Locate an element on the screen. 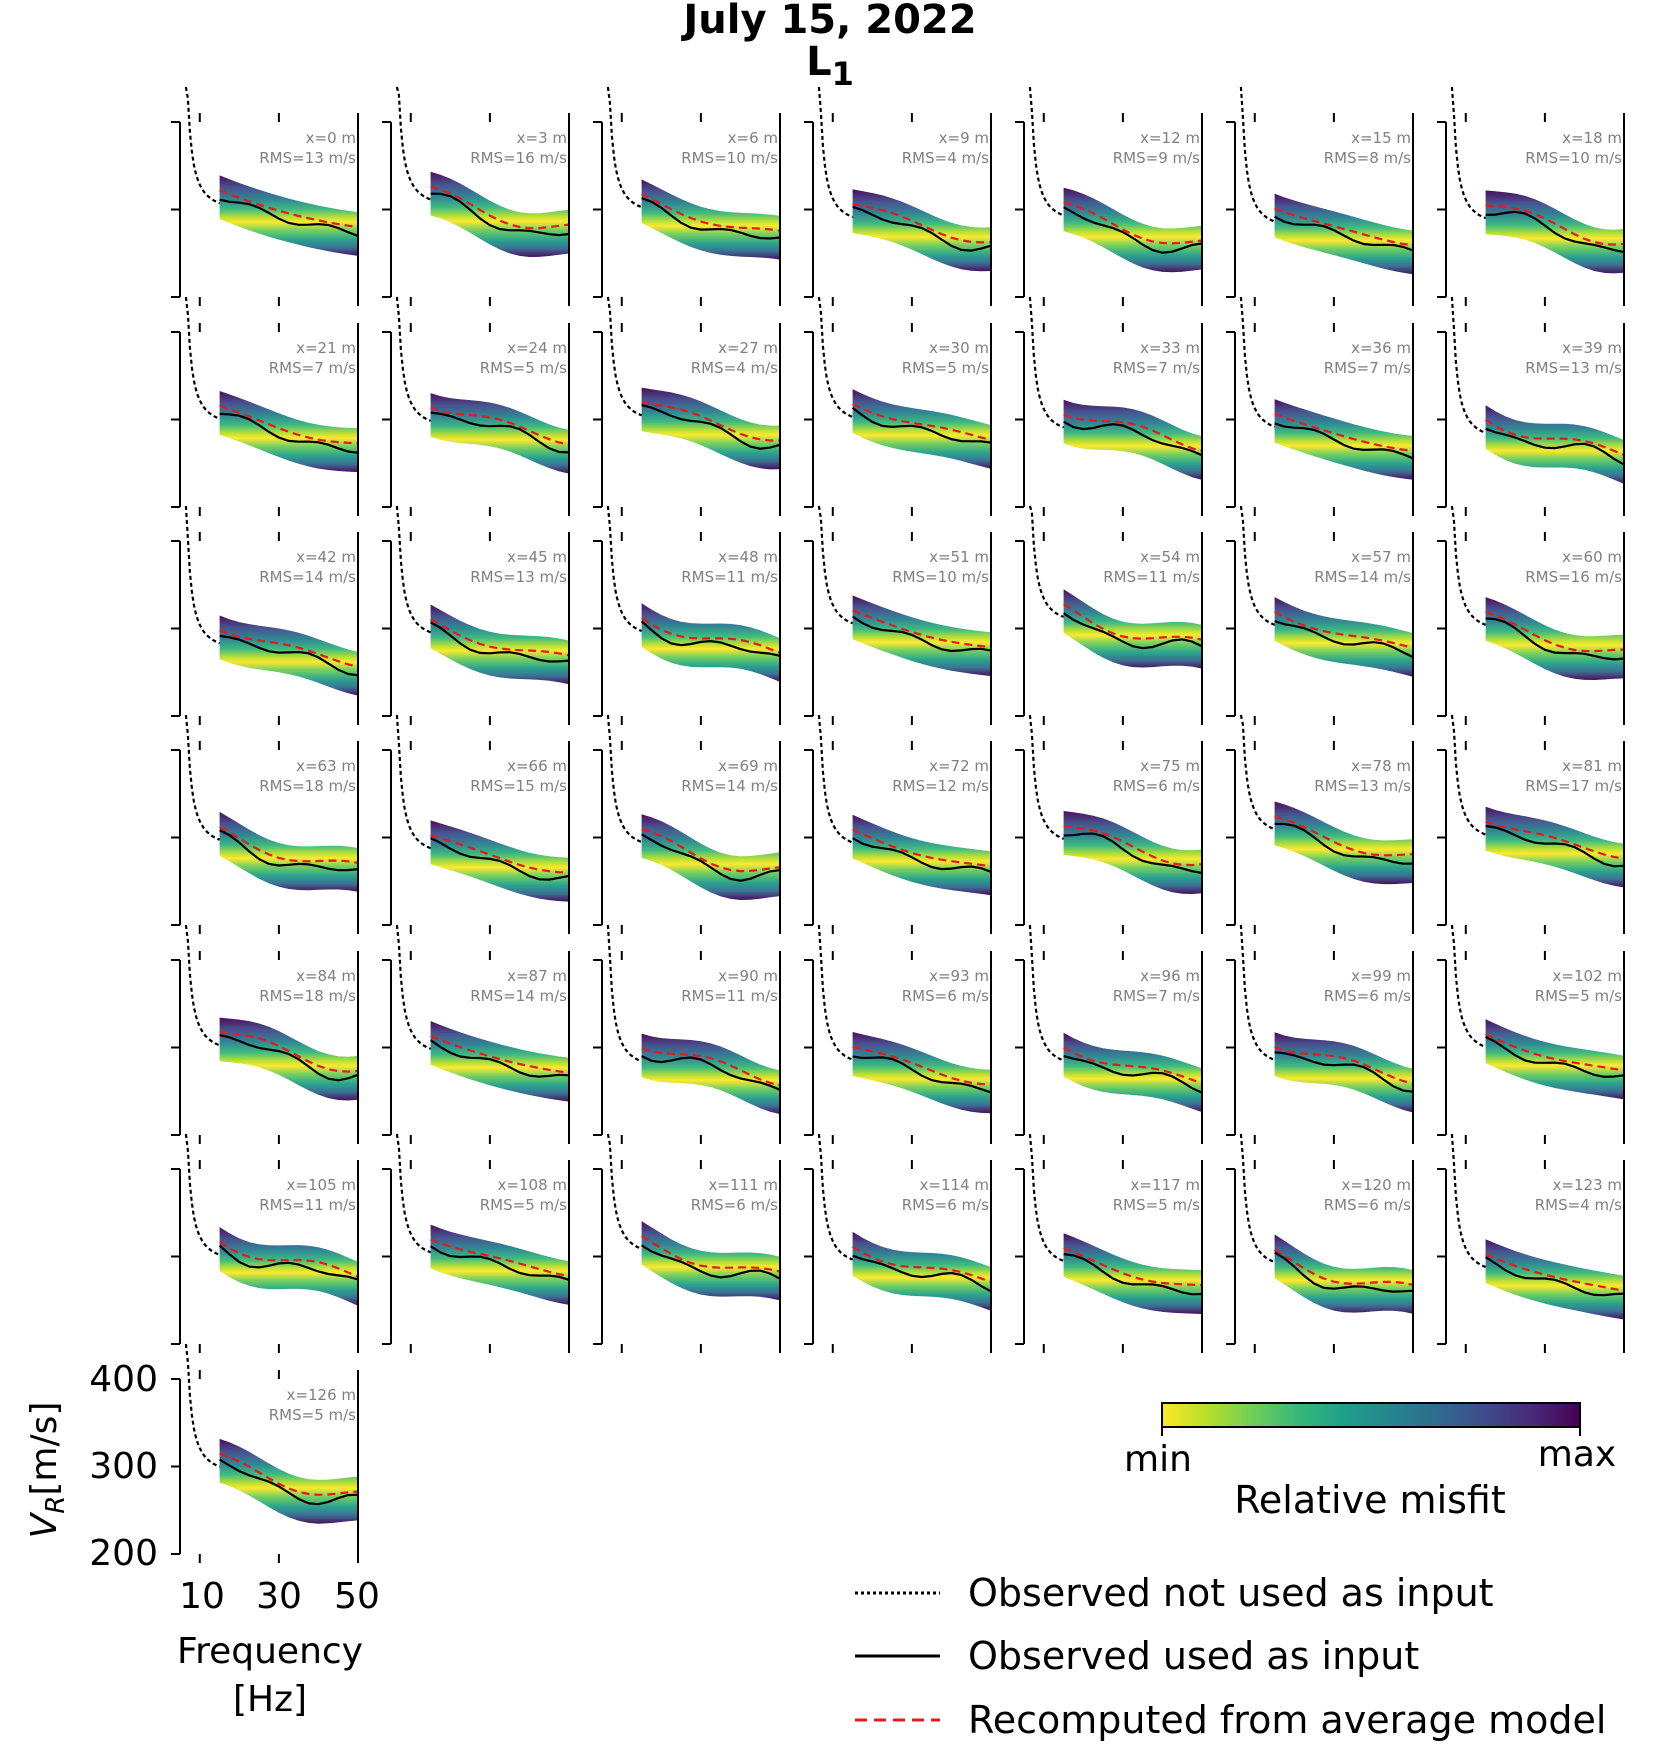  panel: x=111 m RMS=6 m/s is located at coordinates (687, 1243).